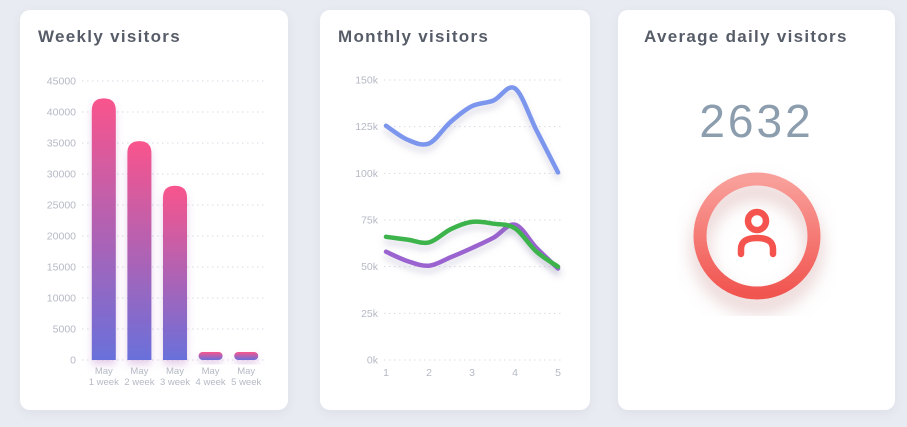  I want to click on y-tick-label: 125k, so click(367, 127).